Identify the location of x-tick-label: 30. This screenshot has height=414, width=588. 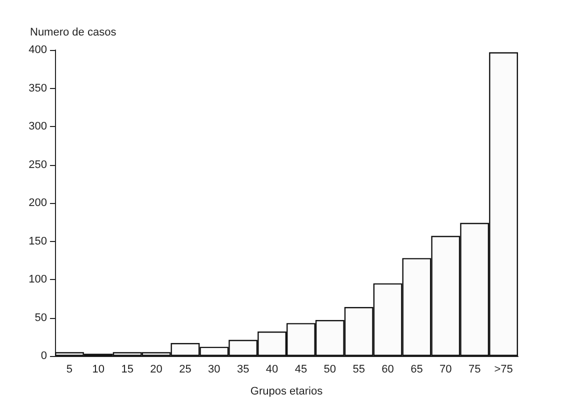
(214, 370).